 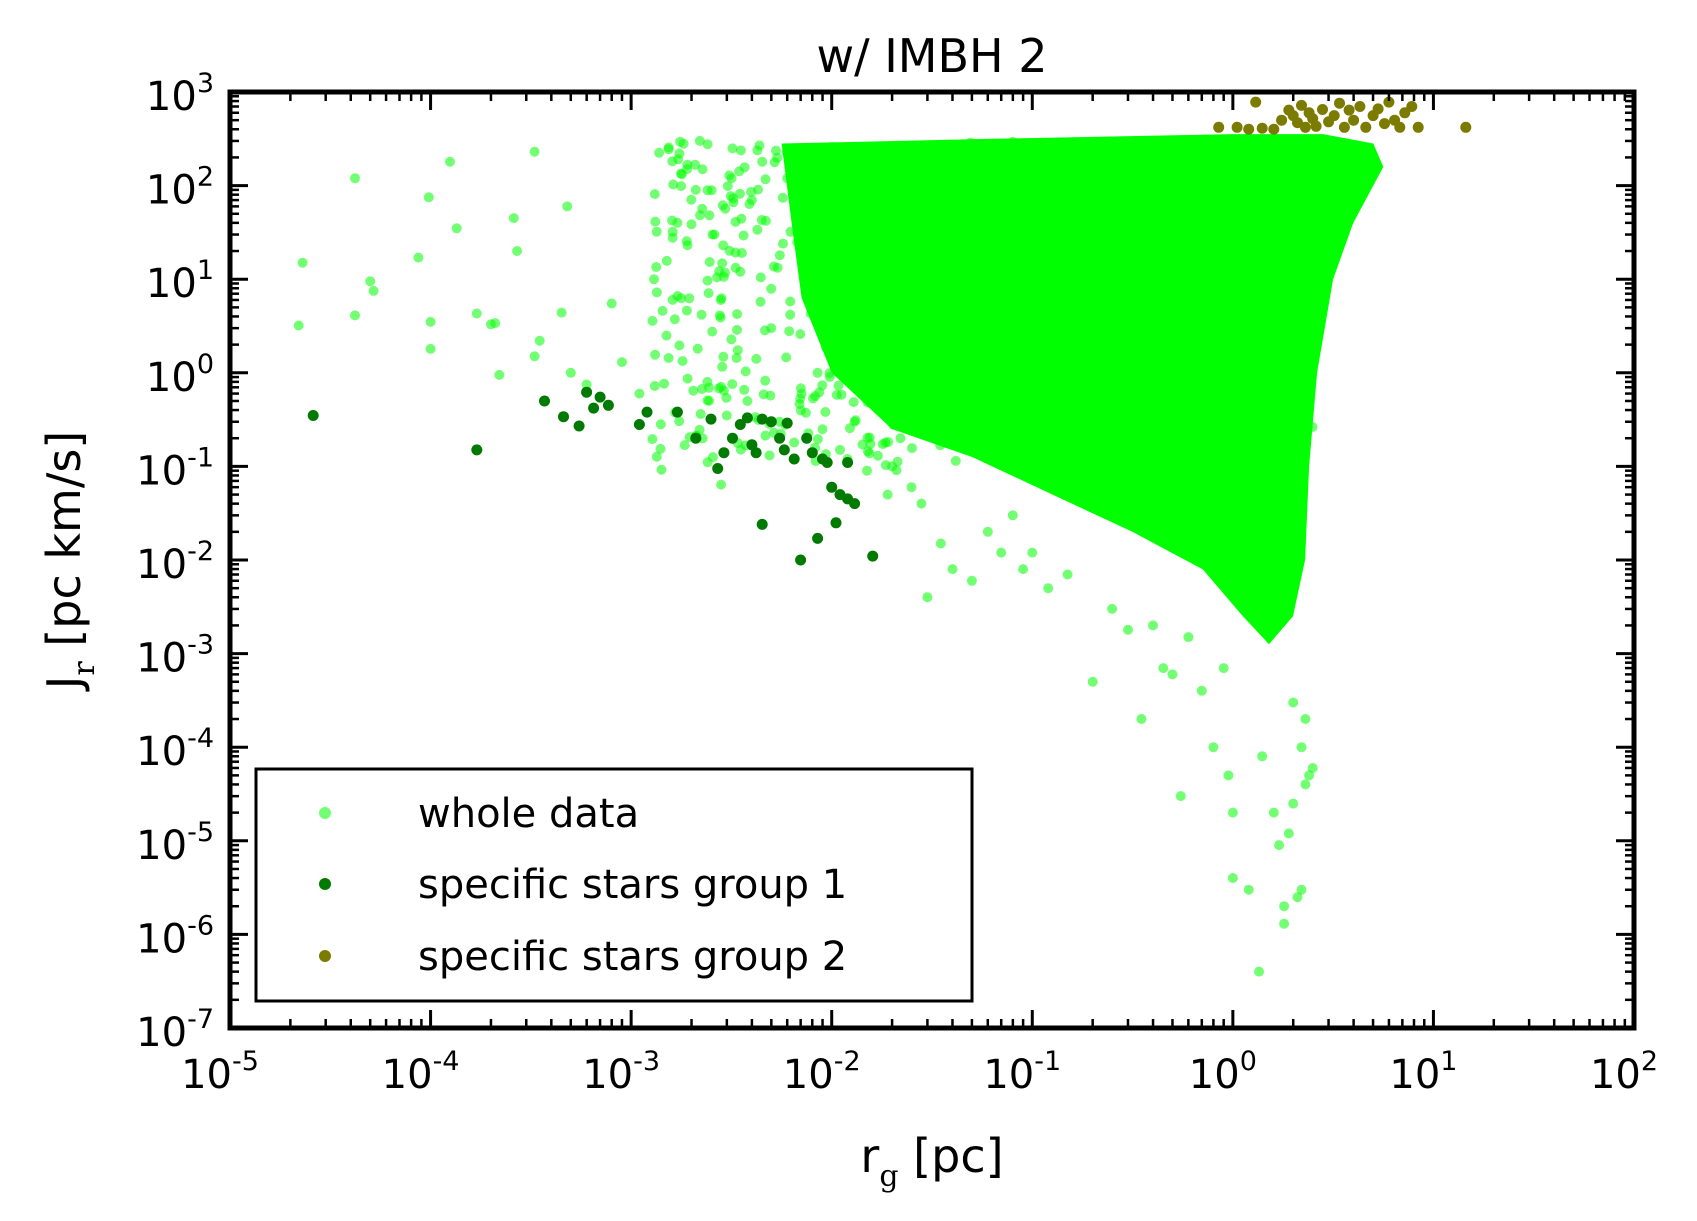 What do you see at coordinates (407, 1075) in the screenshot?
I see `x-tick-label-base: 10` at bounding box center [407, 1075].